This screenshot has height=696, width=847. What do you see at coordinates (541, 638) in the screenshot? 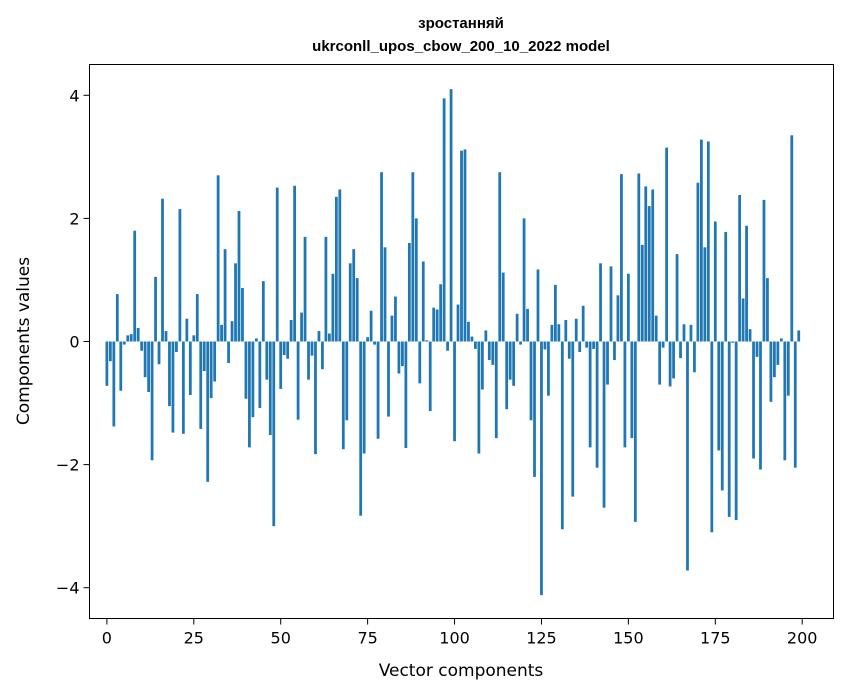
I see `x-tick-label: 125` at bounding box center [541, 638].